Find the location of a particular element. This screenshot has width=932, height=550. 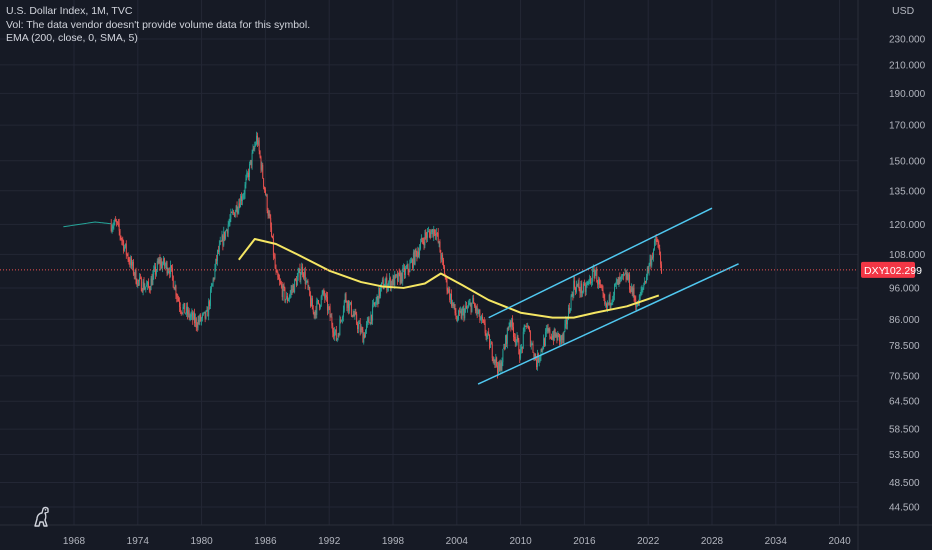

legend-title: U.S. Dollar Index, 1M, TVC is located at coordinates (69, 11).